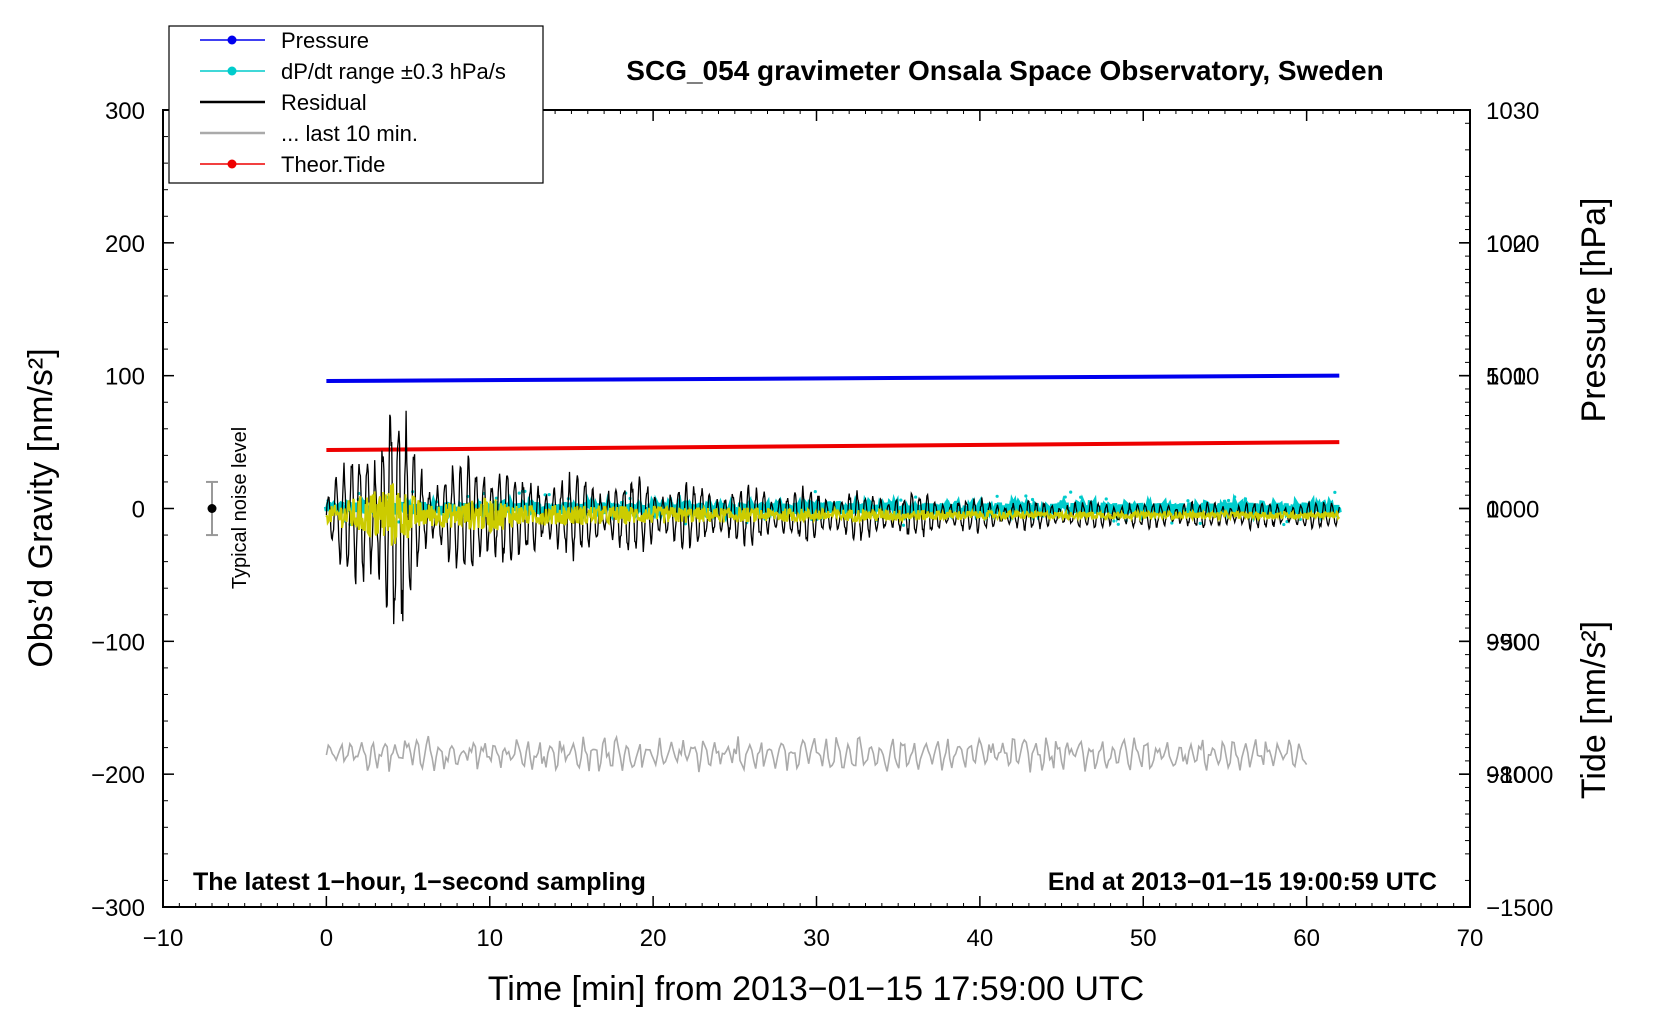 The width and height of the screenshot is (1660, 1020). I want to click on note-right: End at 2013−01−15 19:00:59 UTC, so click(1242, 882).